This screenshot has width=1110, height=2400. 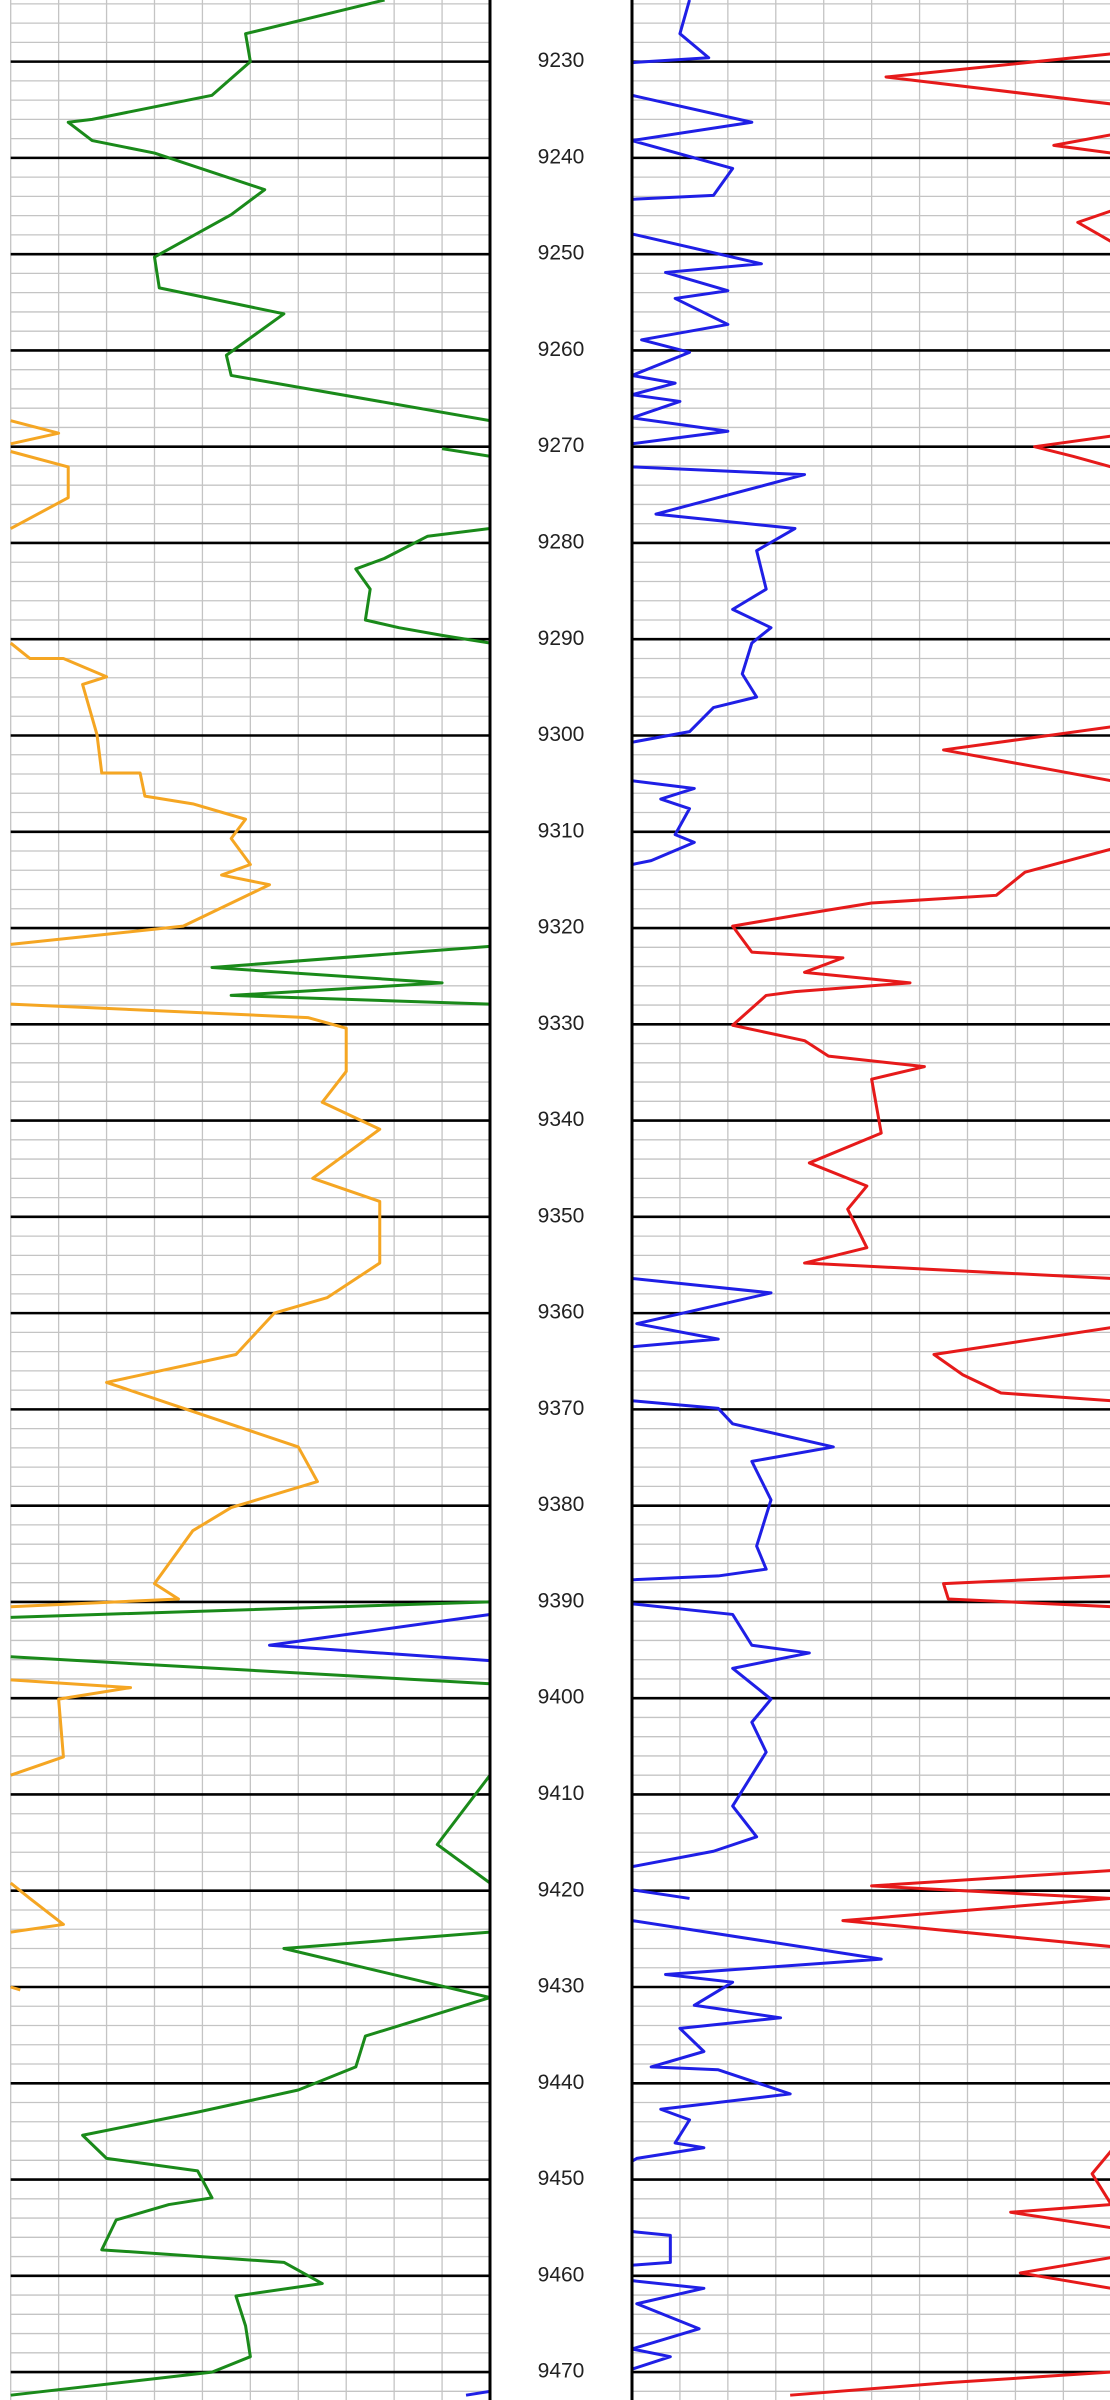 I want to click on depth-label: 9380, so click(x=561, y=1504).